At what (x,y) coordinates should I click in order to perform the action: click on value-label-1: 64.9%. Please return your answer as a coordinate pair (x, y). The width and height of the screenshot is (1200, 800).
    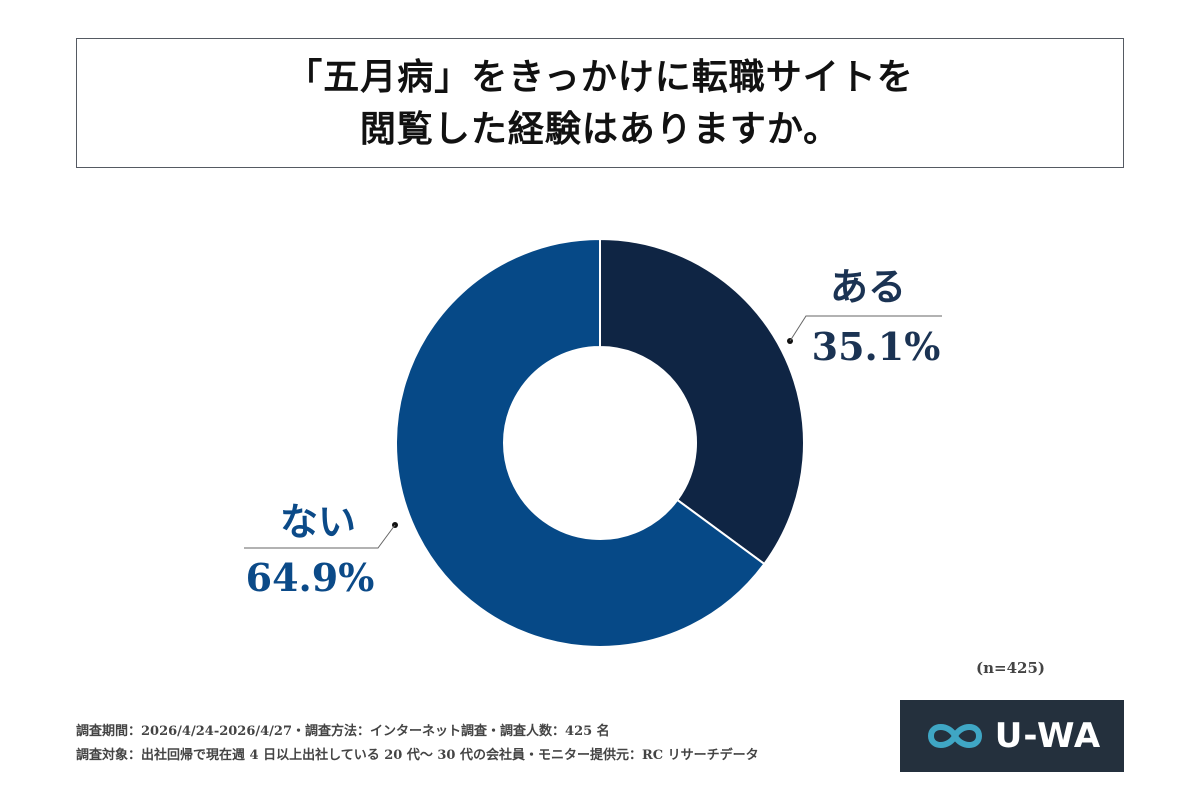
    Looking at the image, I should click on (310, 577).